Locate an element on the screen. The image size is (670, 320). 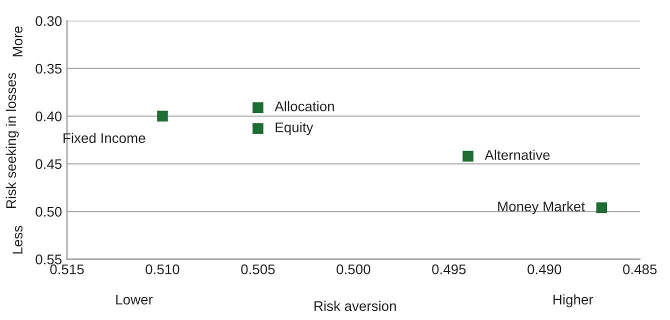
series-label: Alternative is located at coordinates (517, 155).